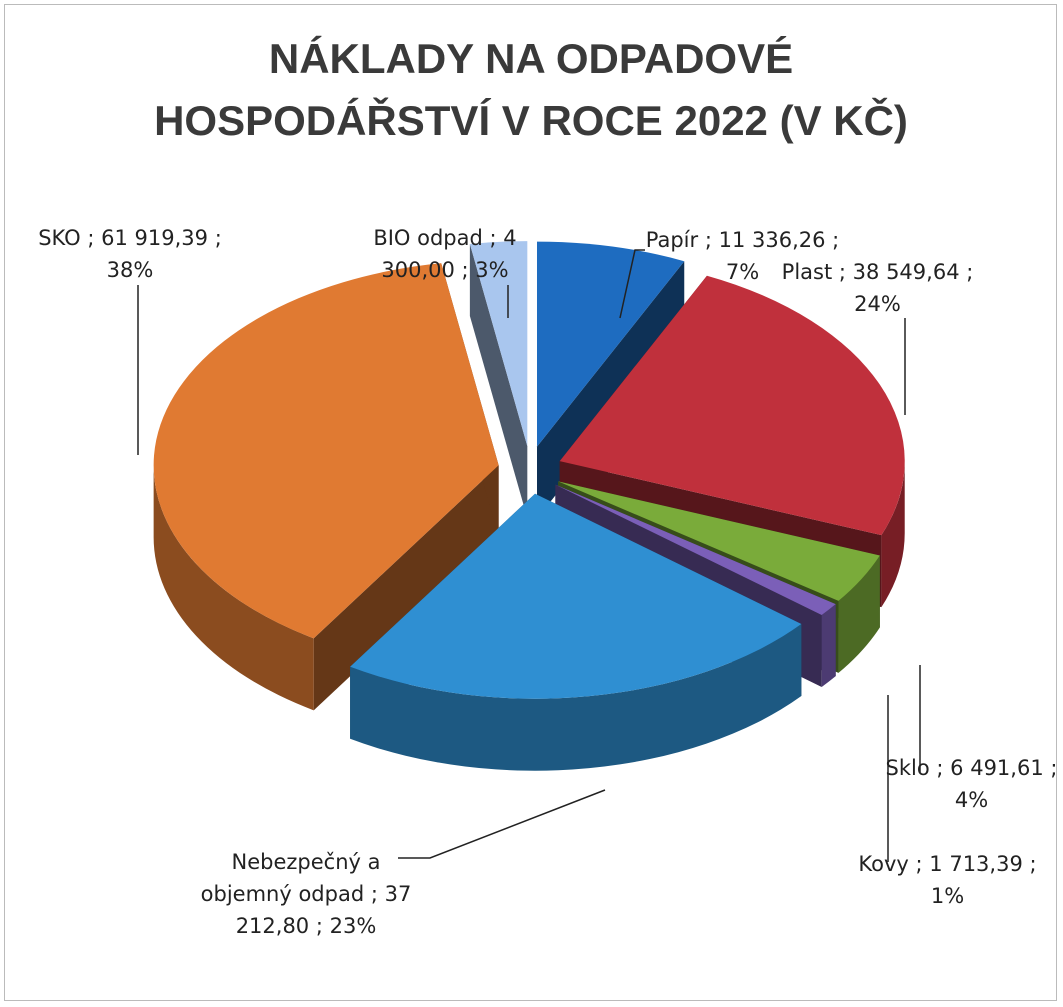 Image resolution: width=1063 pixels, height=1007 pixels. What do you see at coordinates (976, 864) in the screenshot?
I see `value-label: 1 713,39` at bounding box center [976, 864].